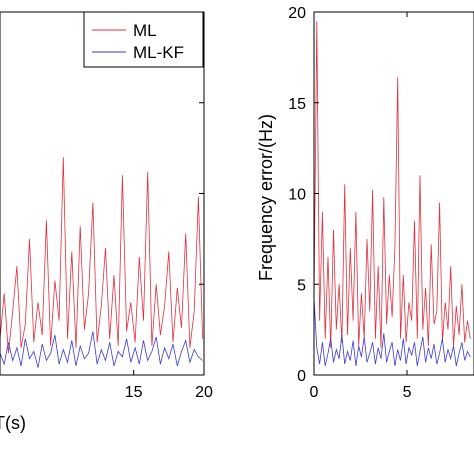 This screenshot has height=474, width=474. What do you see at coordinates (297, 104) in the screenshot?
I see `y-tick-label: 15` at bounding box center [297, 104].